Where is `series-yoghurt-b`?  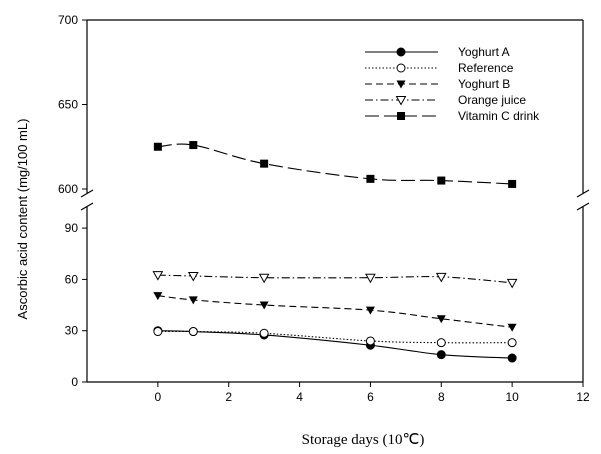
series-yoghurt-b is located at coordinates (335, 312).